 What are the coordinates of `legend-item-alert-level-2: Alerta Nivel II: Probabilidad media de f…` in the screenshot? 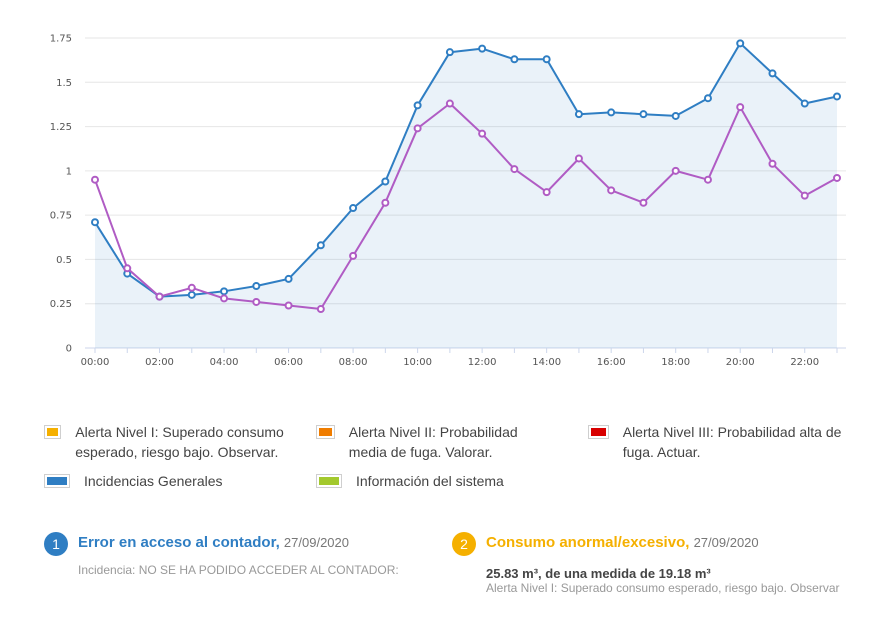 It's located at (433, 442).